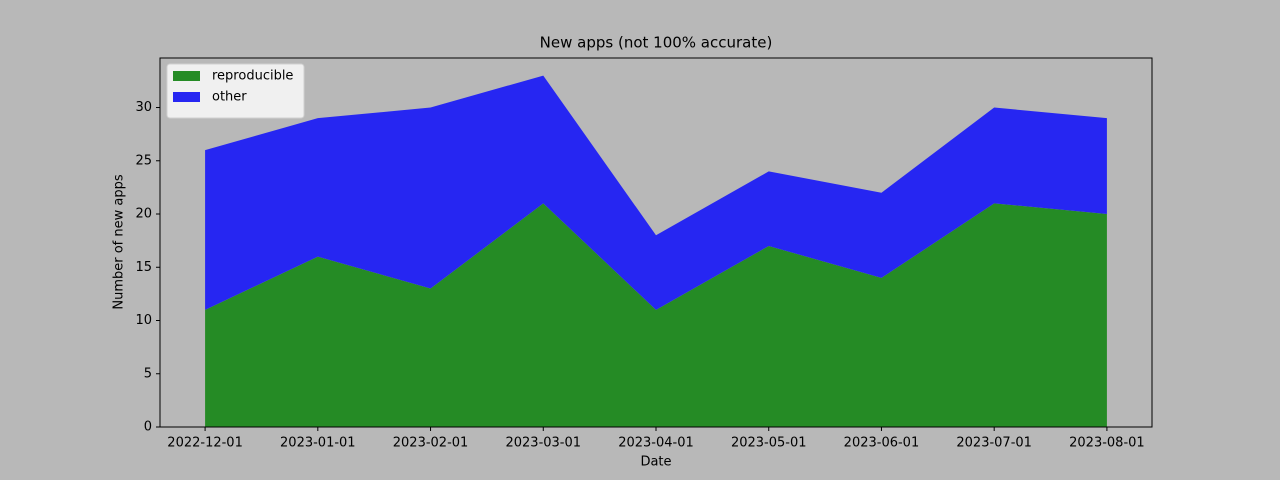 The image size is (1280, 480). Describe the element at coordinates (543, 443) in the screenshot. I see `x-tick-label: 2023-03-01` at that location.